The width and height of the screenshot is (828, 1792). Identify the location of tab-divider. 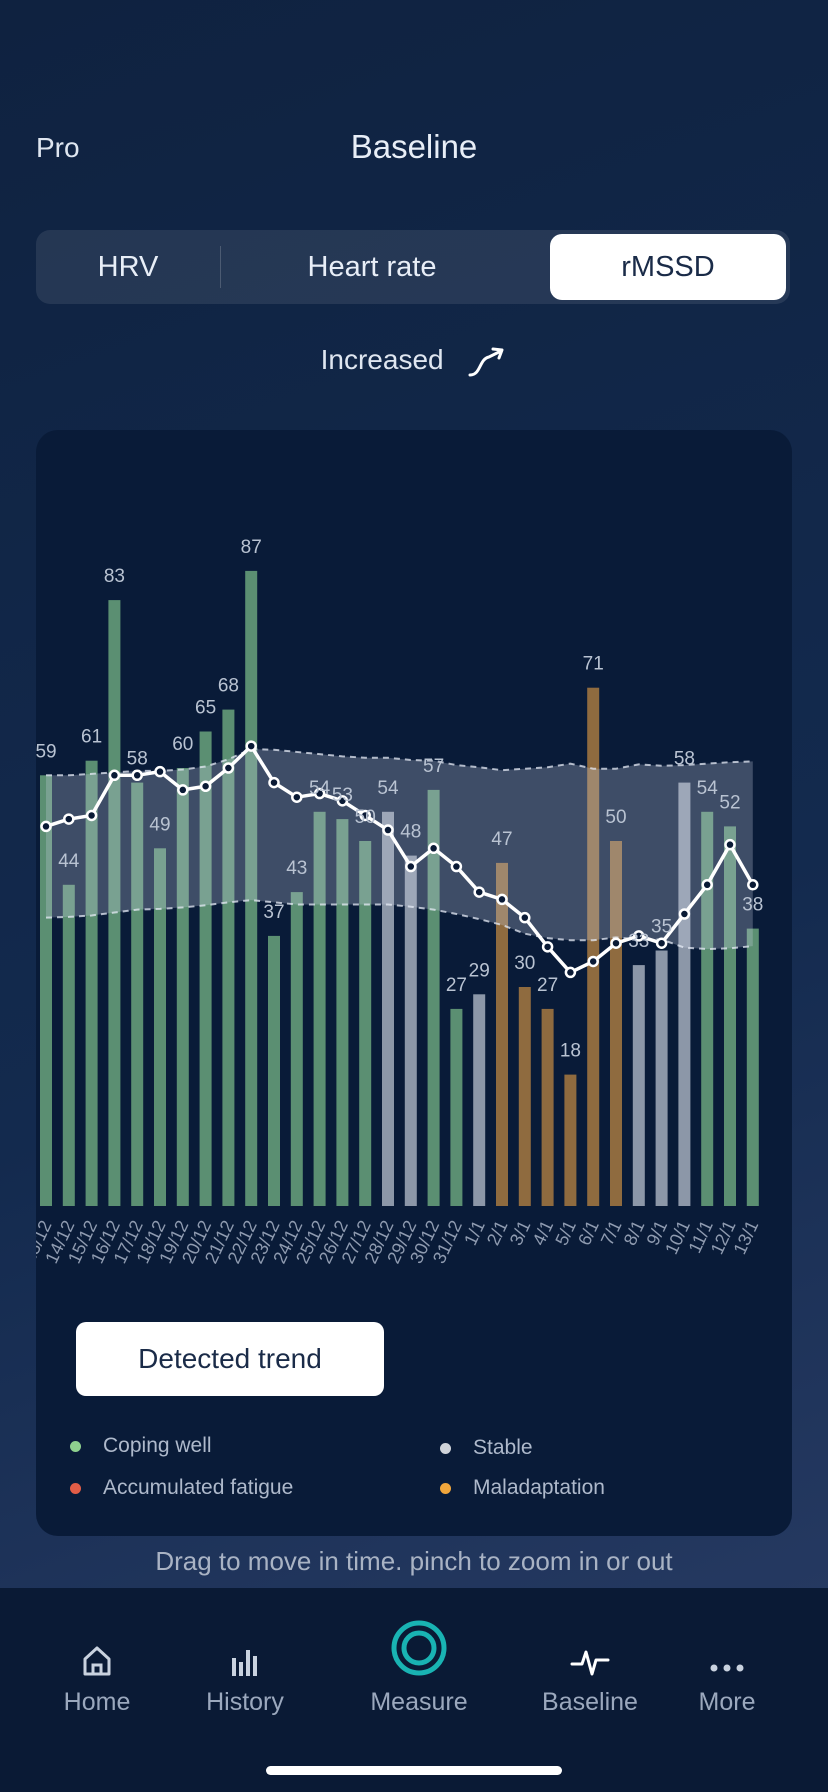
(220, 267).